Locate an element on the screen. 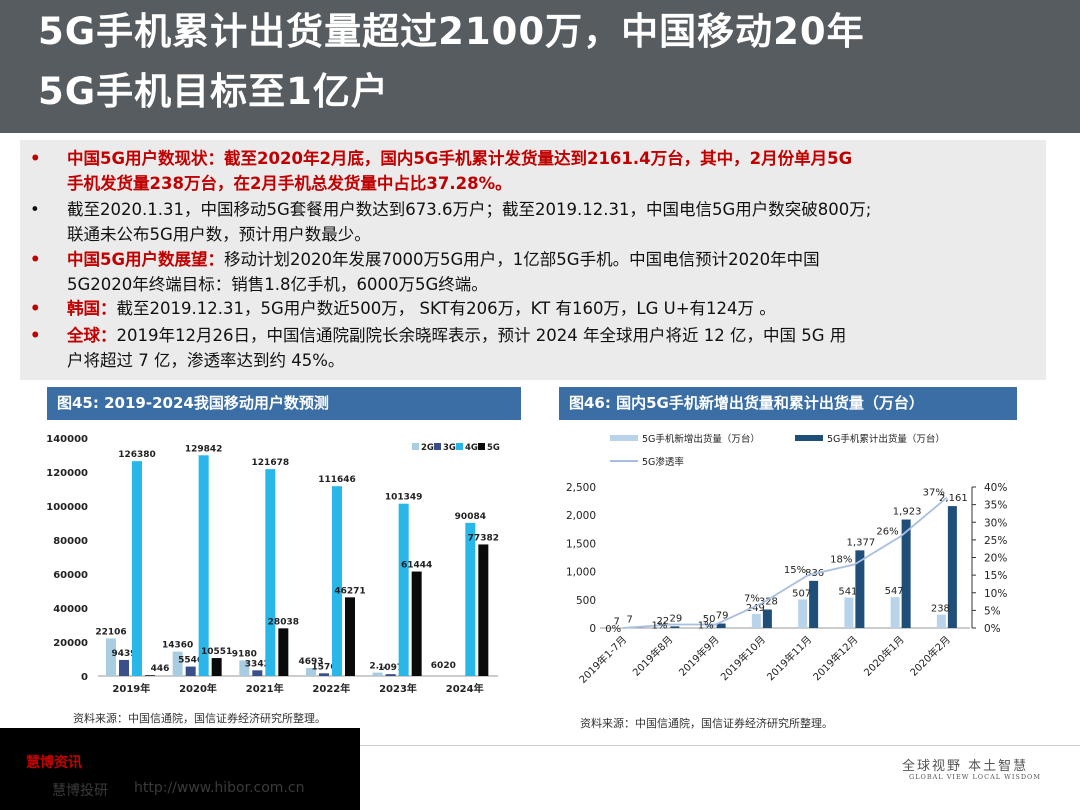  y-tick-label: 2,000 is located at coordinates (581, 516).